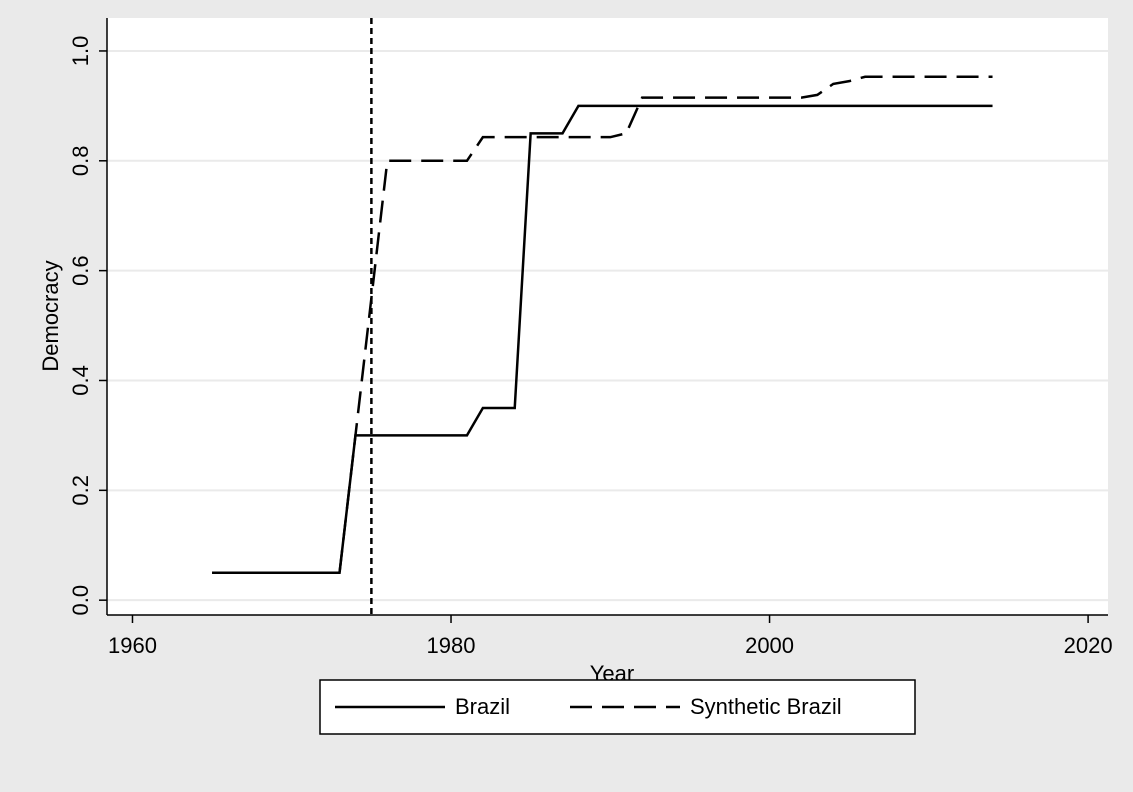  I want to click on y-tick-label: 0.4, so click(80, 380).